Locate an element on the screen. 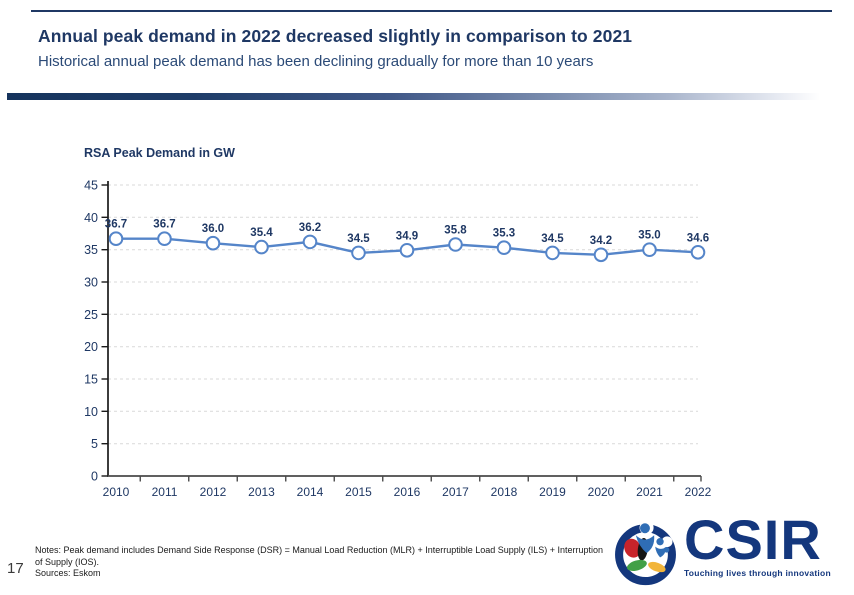 This screenshot has width=854, height=595. x-tick-label: 2013 is located at coordinates (261, 492).